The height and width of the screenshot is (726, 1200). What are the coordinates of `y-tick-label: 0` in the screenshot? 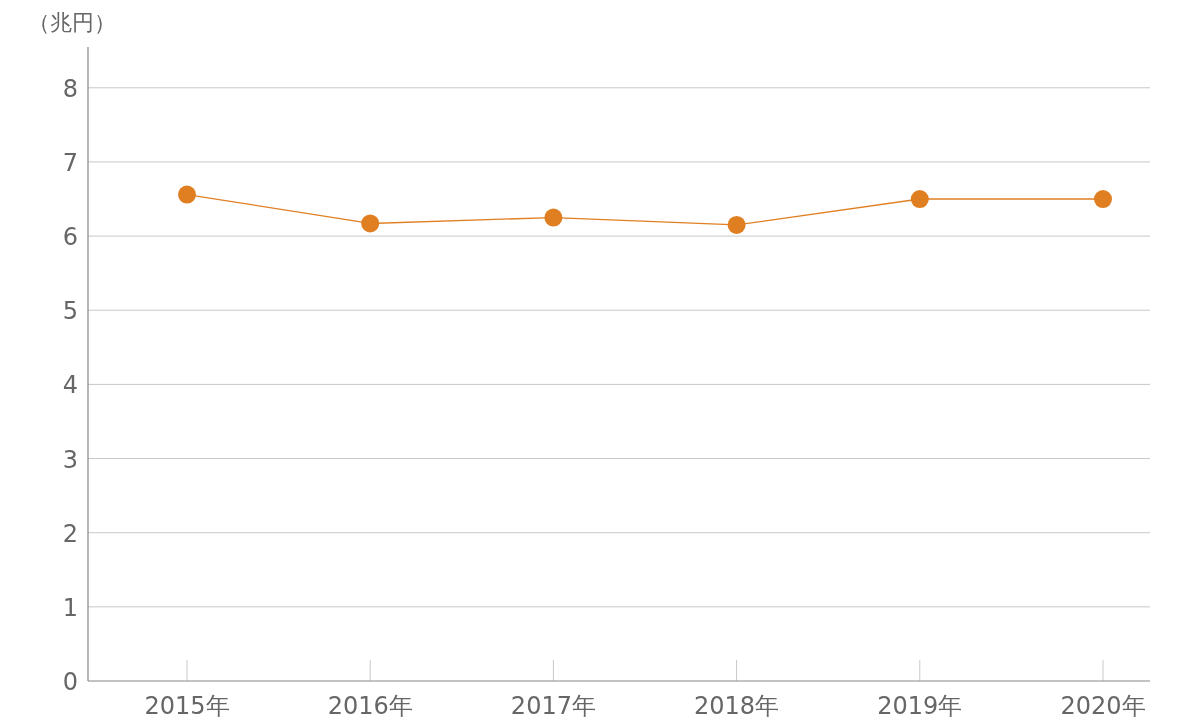 It's located at (70, 682).